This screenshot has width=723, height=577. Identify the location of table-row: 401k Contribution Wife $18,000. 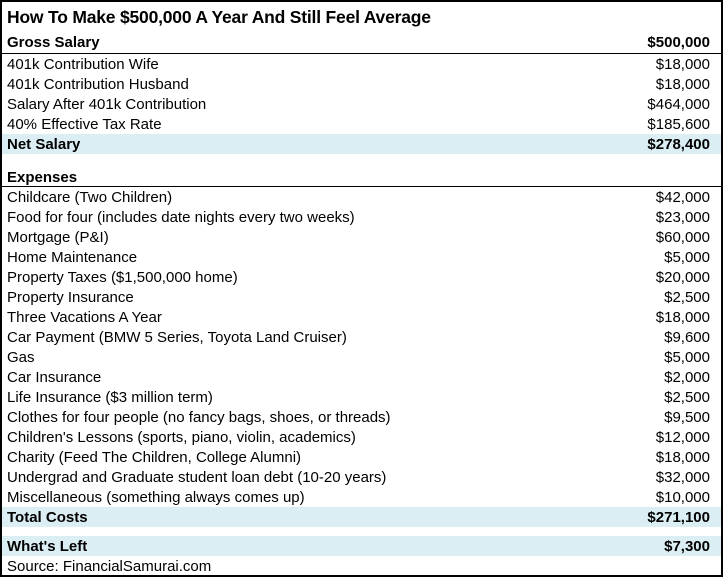
(361, 64).